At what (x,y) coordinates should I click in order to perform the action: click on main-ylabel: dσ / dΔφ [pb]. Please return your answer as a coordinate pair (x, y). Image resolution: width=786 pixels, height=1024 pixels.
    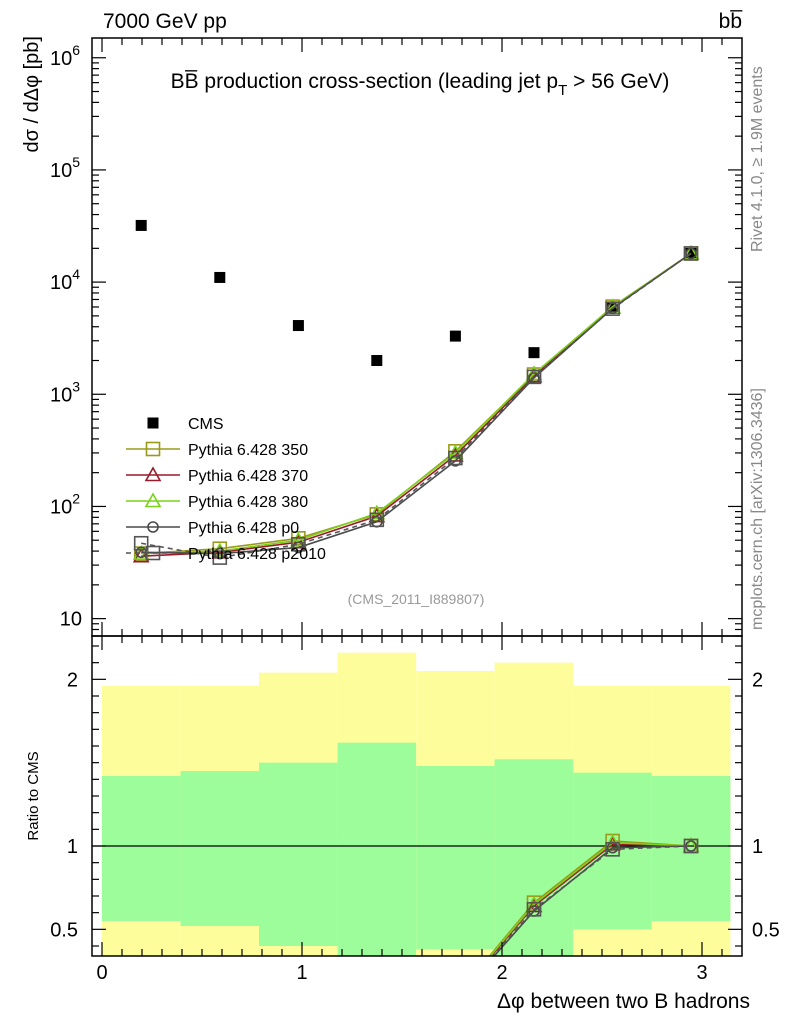
    Looking at the image, I should click on (32, 94).